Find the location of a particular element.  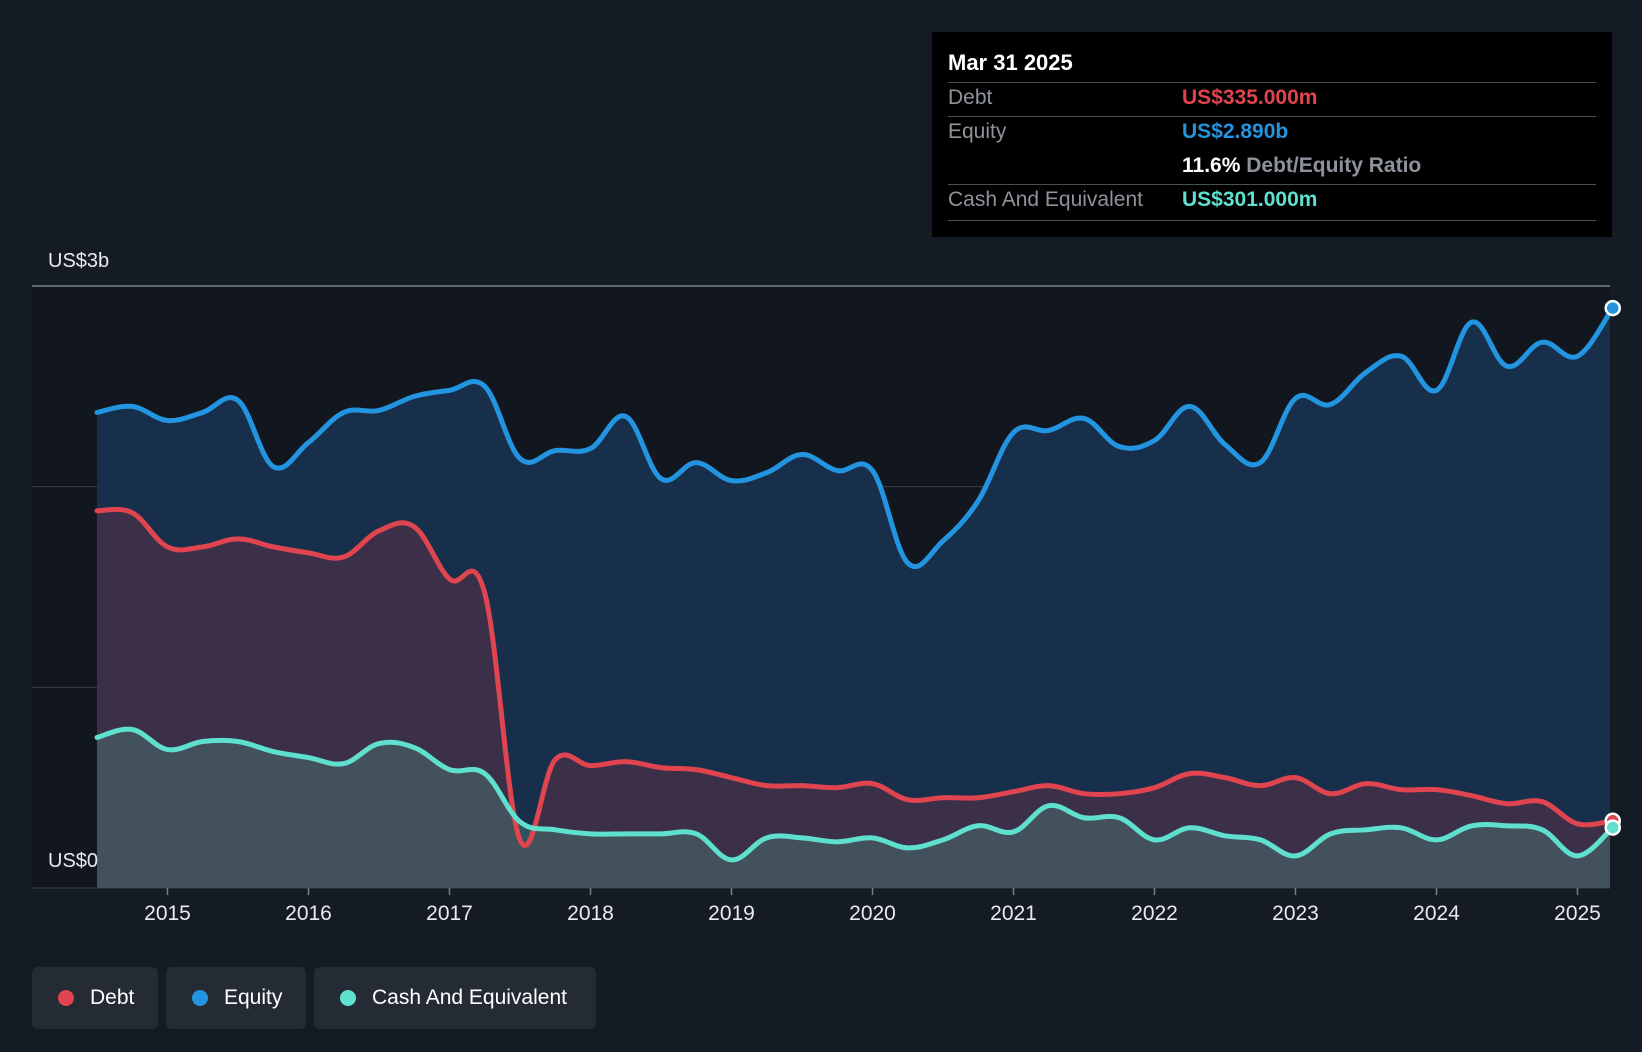

equity-endpoint-marker is located at coordinates (1612, 308).